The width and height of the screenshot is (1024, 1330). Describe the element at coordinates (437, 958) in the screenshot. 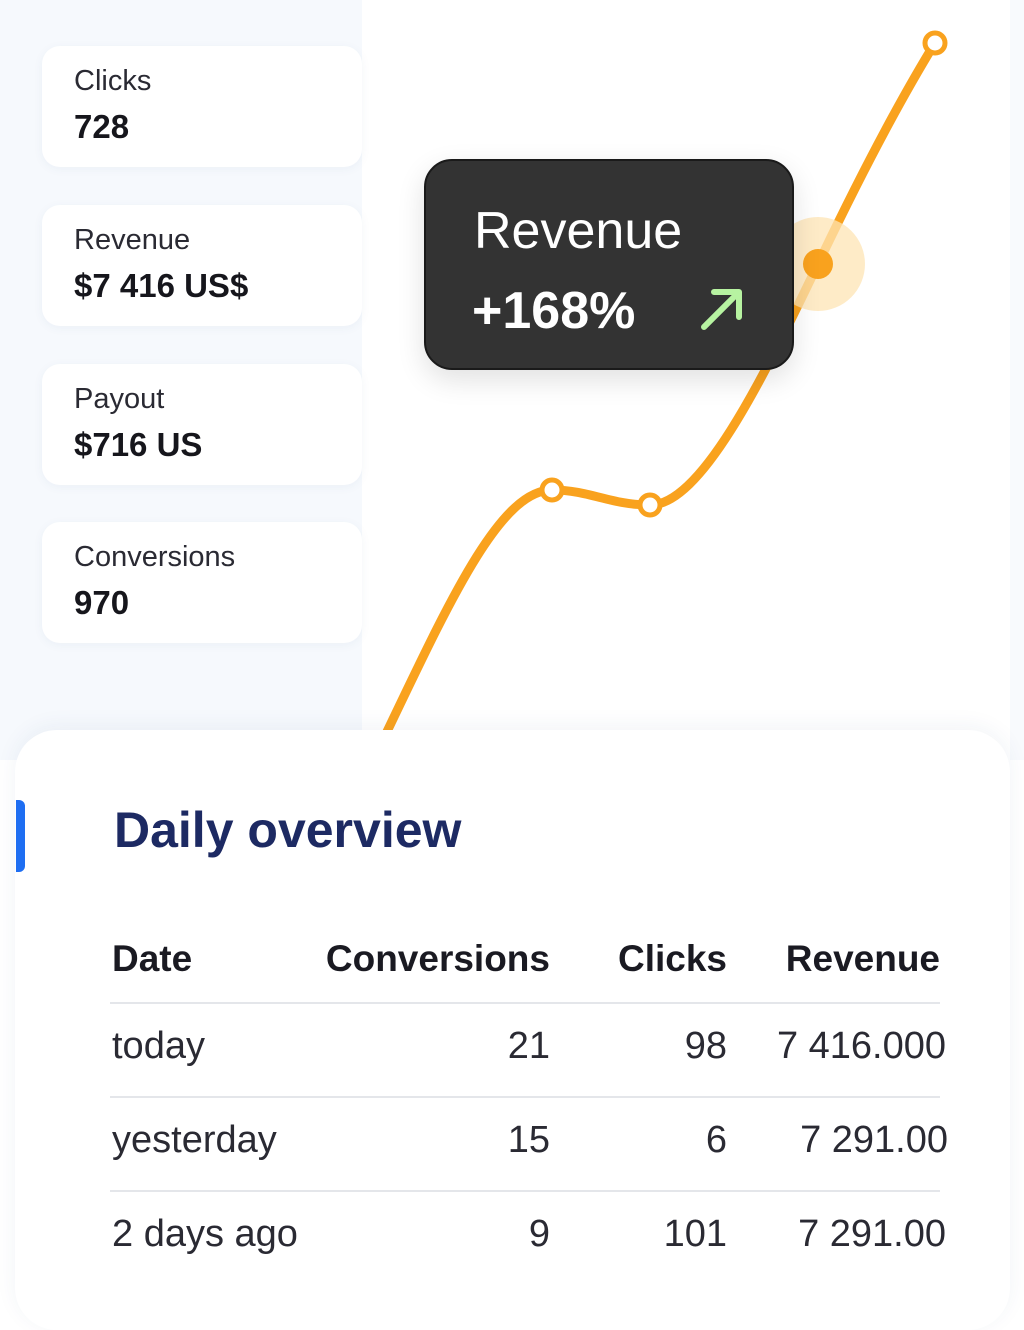

I see `column-header-conversions: Conversions` at that location.